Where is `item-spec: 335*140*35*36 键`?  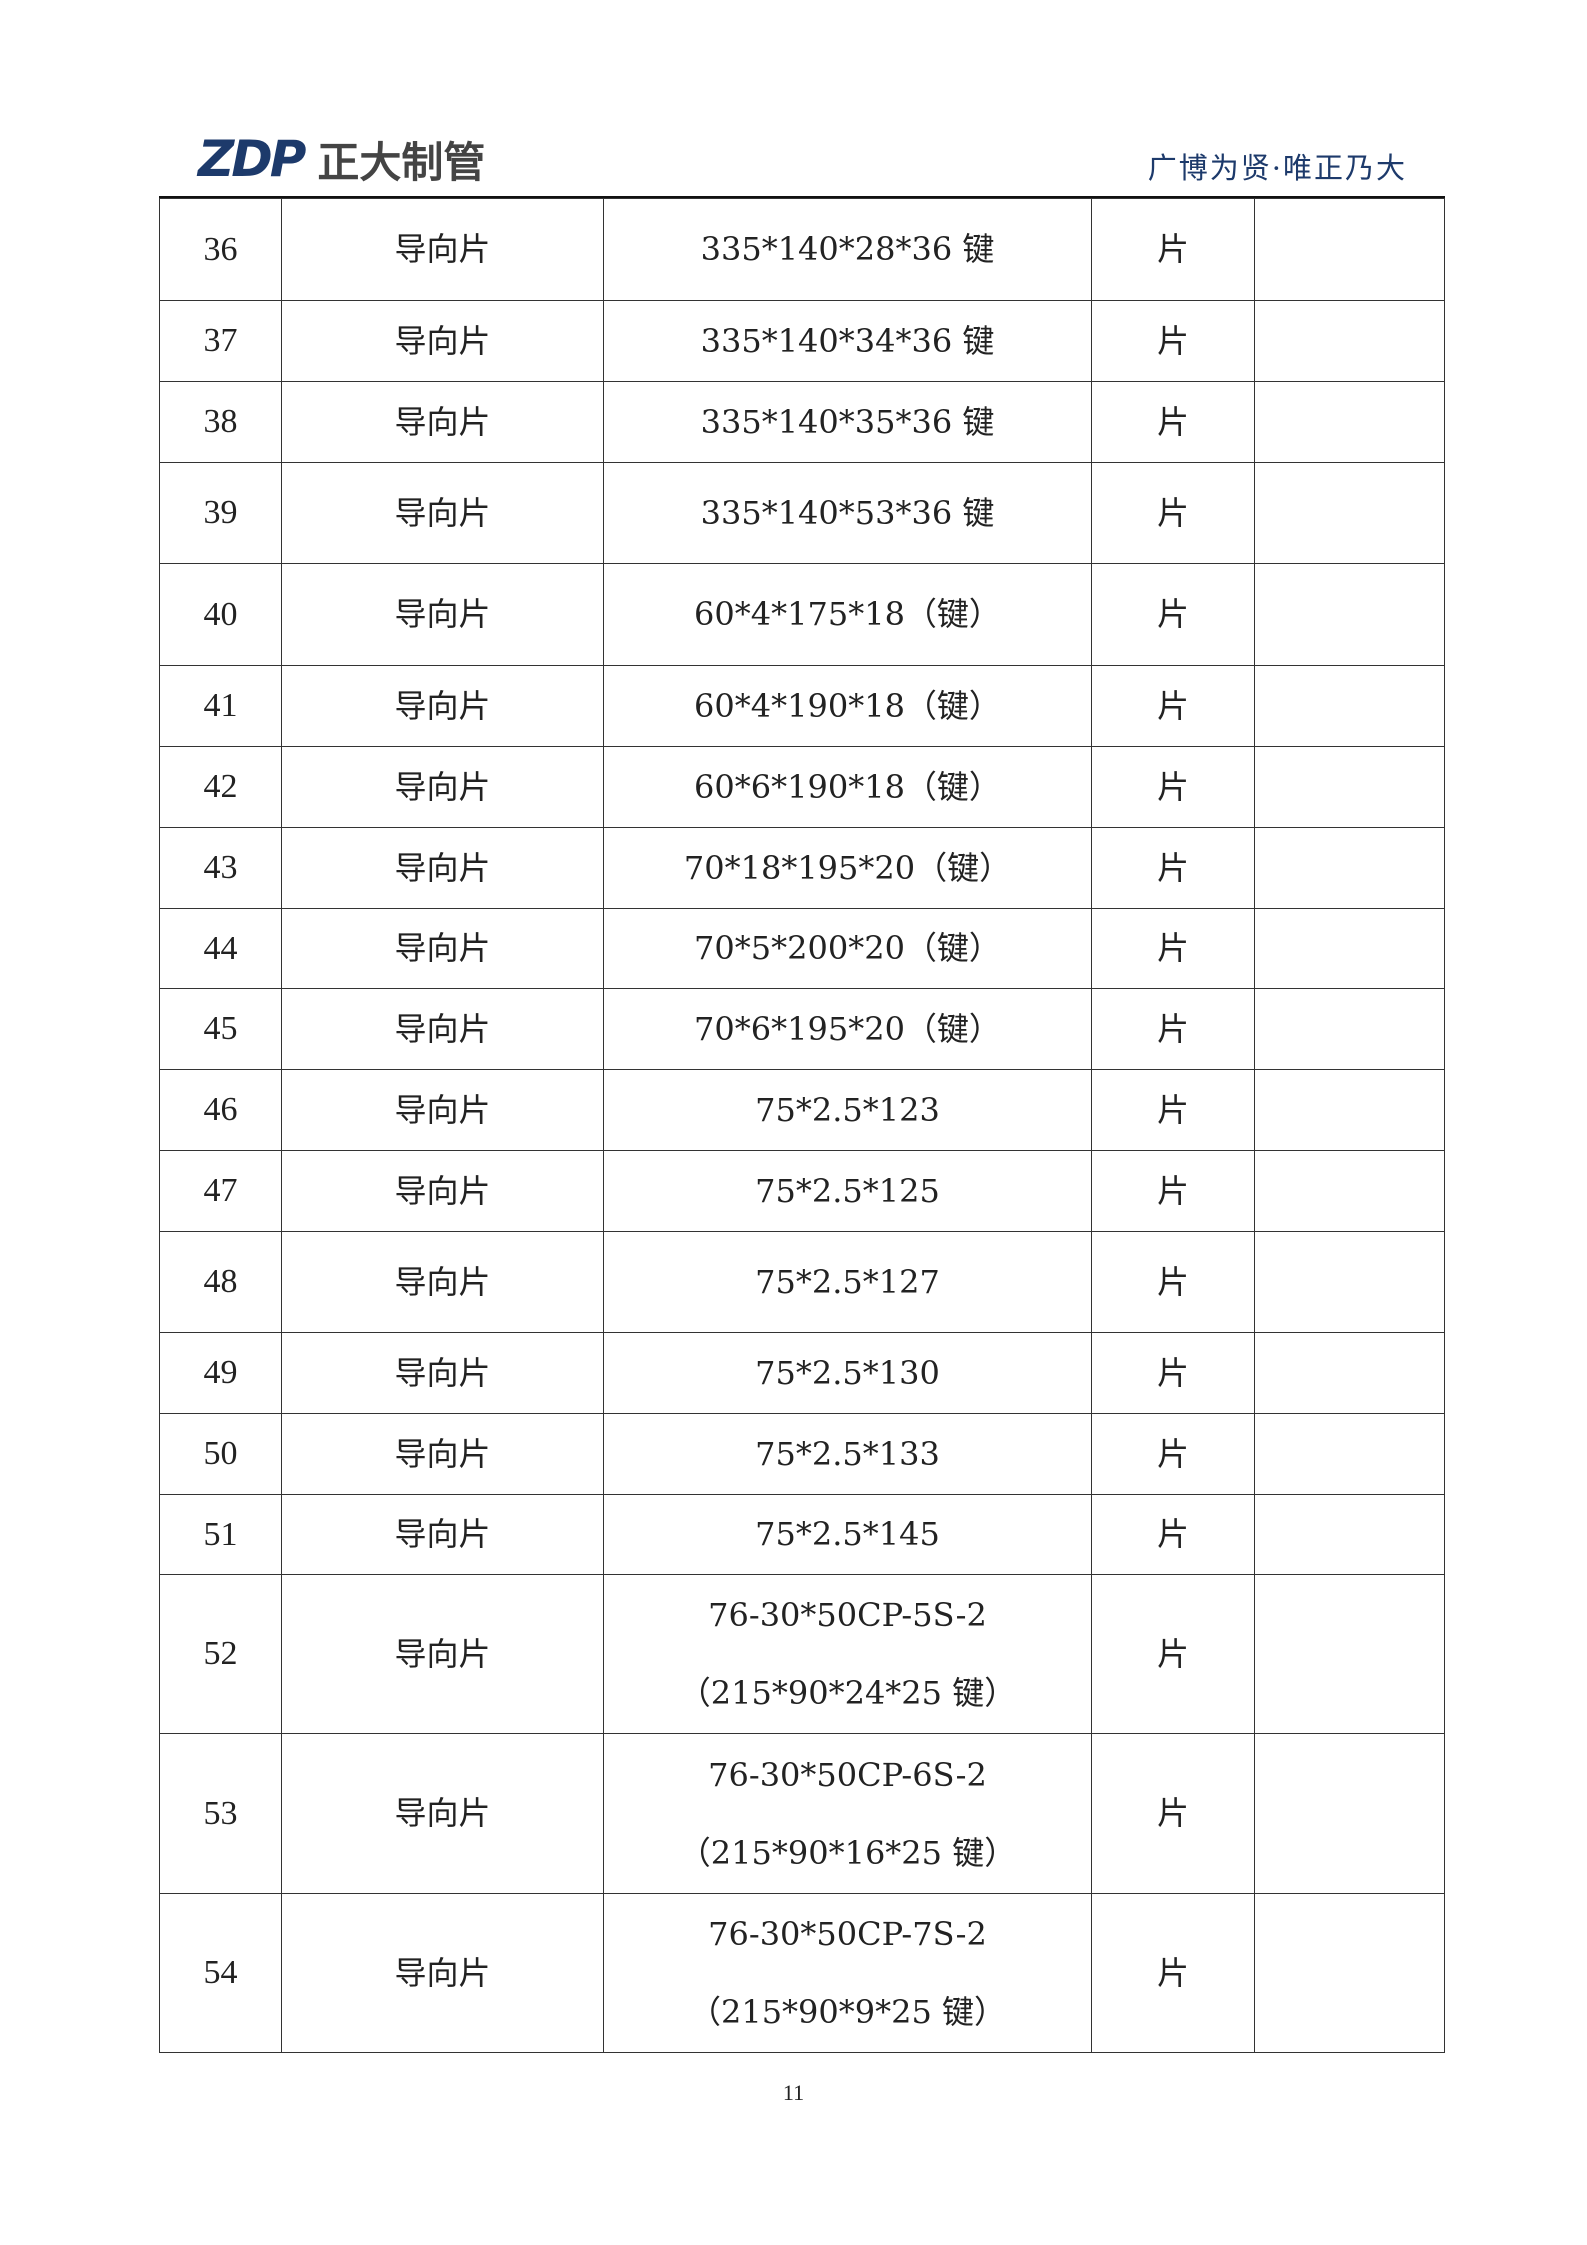
item-spec: 335*140*35*36 键 is located at coordinates (847, 422).